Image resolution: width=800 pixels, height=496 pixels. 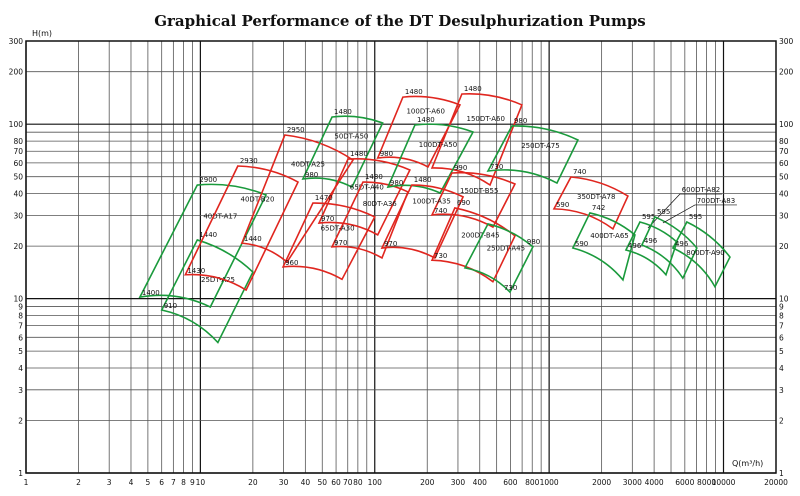 I want to click on y-tick-label-right: 9, so click(x=781, y=307).